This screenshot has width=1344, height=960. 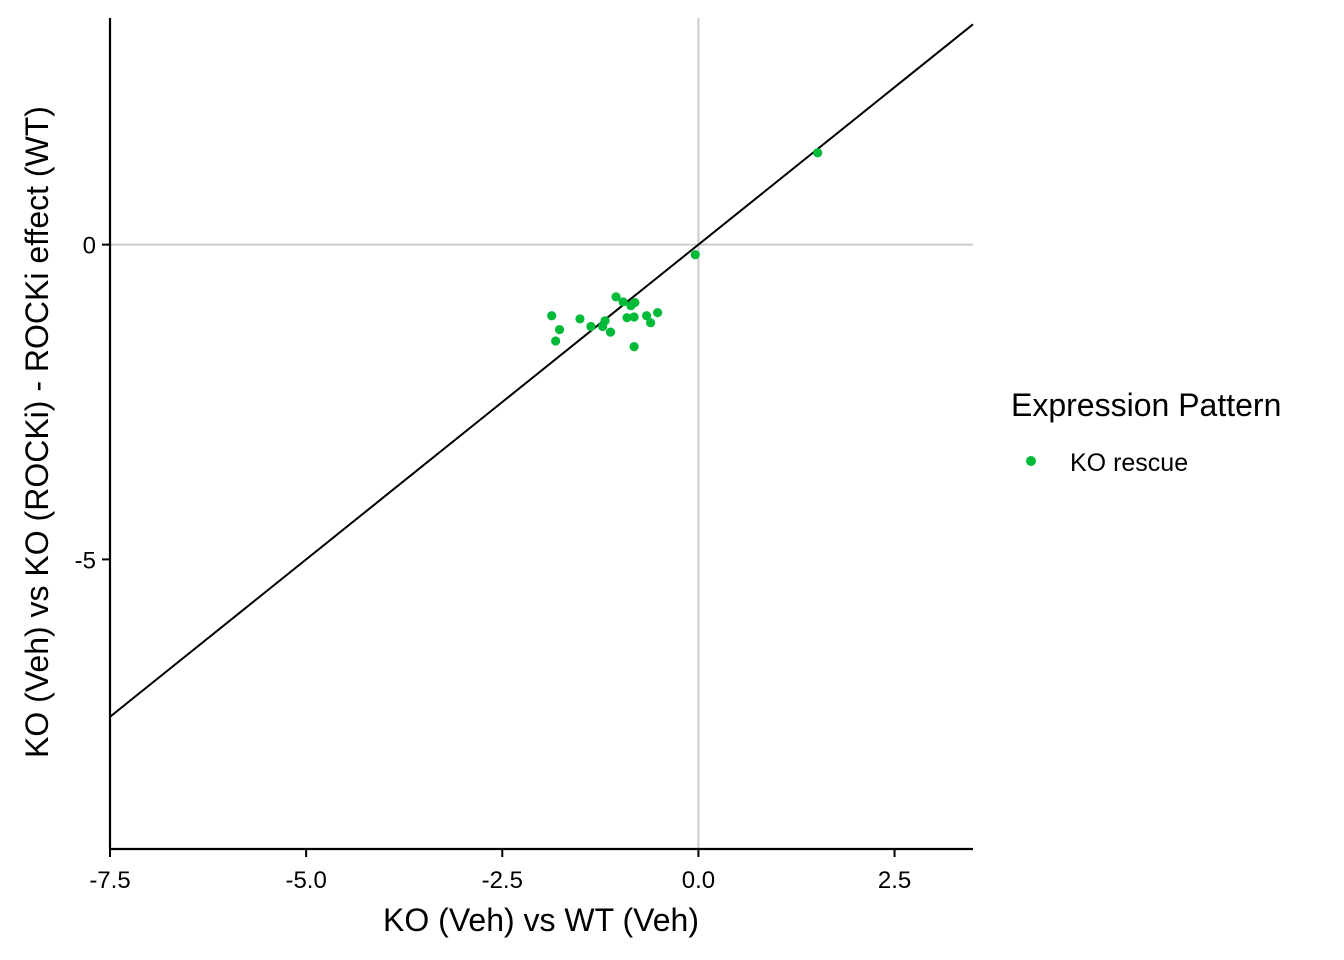 What do you see at coordinates (85, 560) in the screenshot?
I see `y-tick-label: -5` at bounding box center [85, 560].